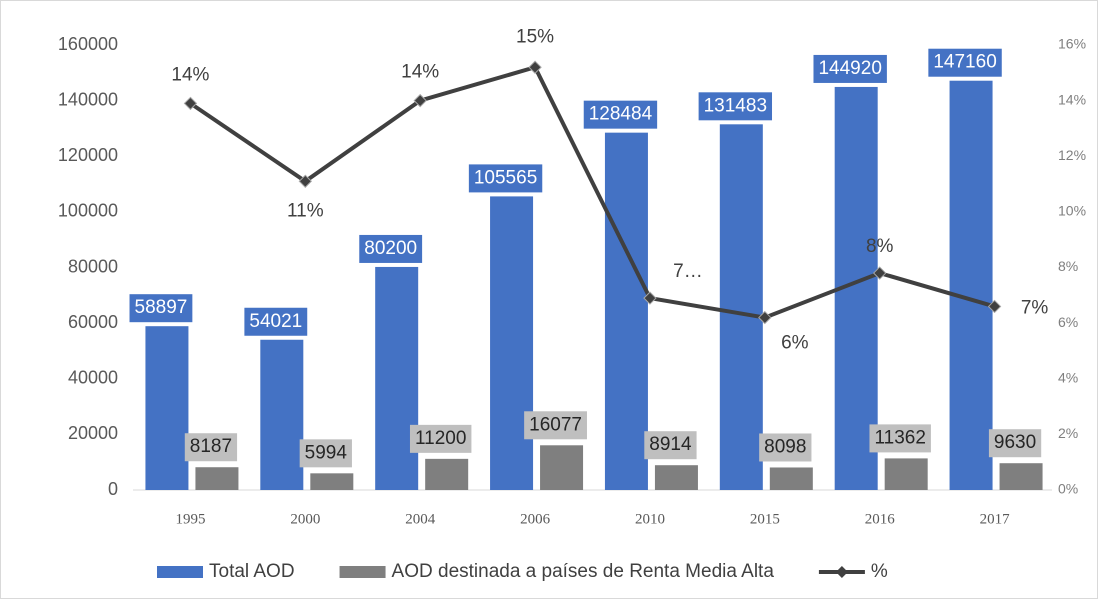 This screenshot has width=1098, height=599. I want to click on y2-tick-label: 14%, so click(1072, 99).